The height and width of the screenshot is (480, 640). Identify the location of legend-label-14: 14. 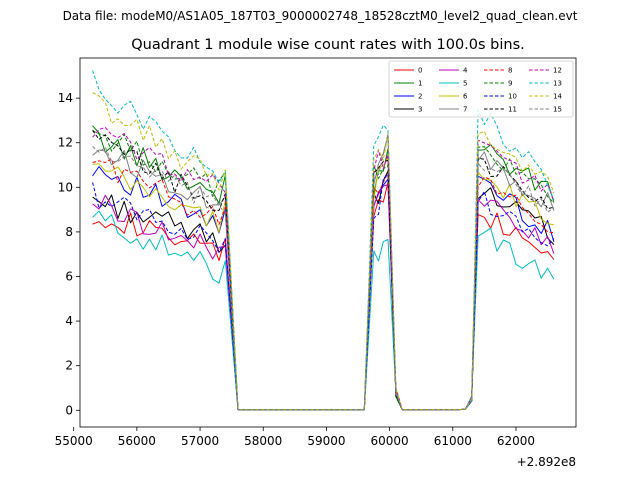
(557, 97).